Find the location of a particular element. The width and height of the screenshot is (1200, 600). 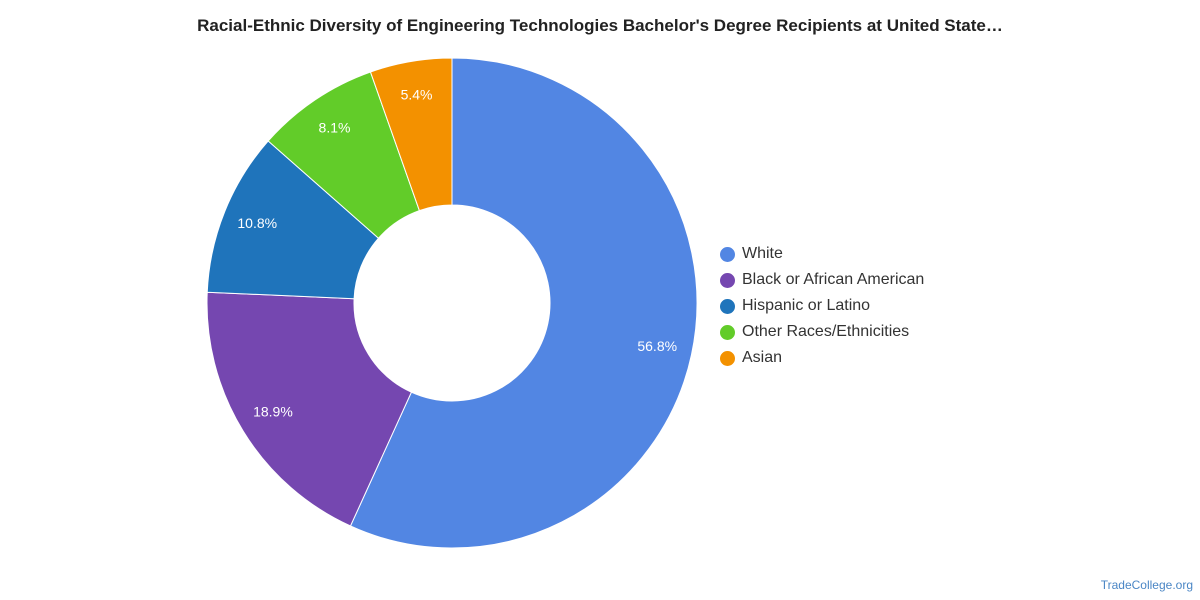

legend-label: White is located at coordinates (762, 253).